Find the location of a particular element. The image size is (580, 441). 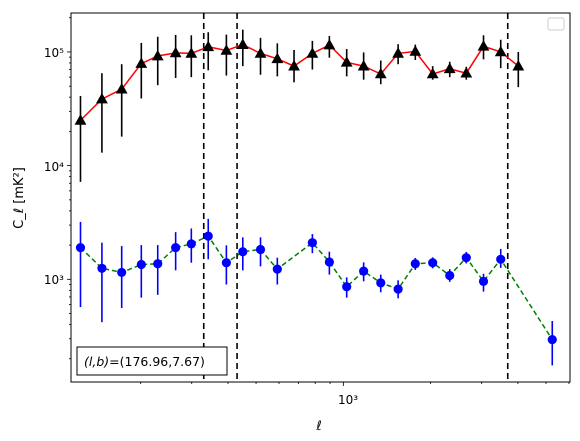

annotation-box is located at coordinates (152, 361).